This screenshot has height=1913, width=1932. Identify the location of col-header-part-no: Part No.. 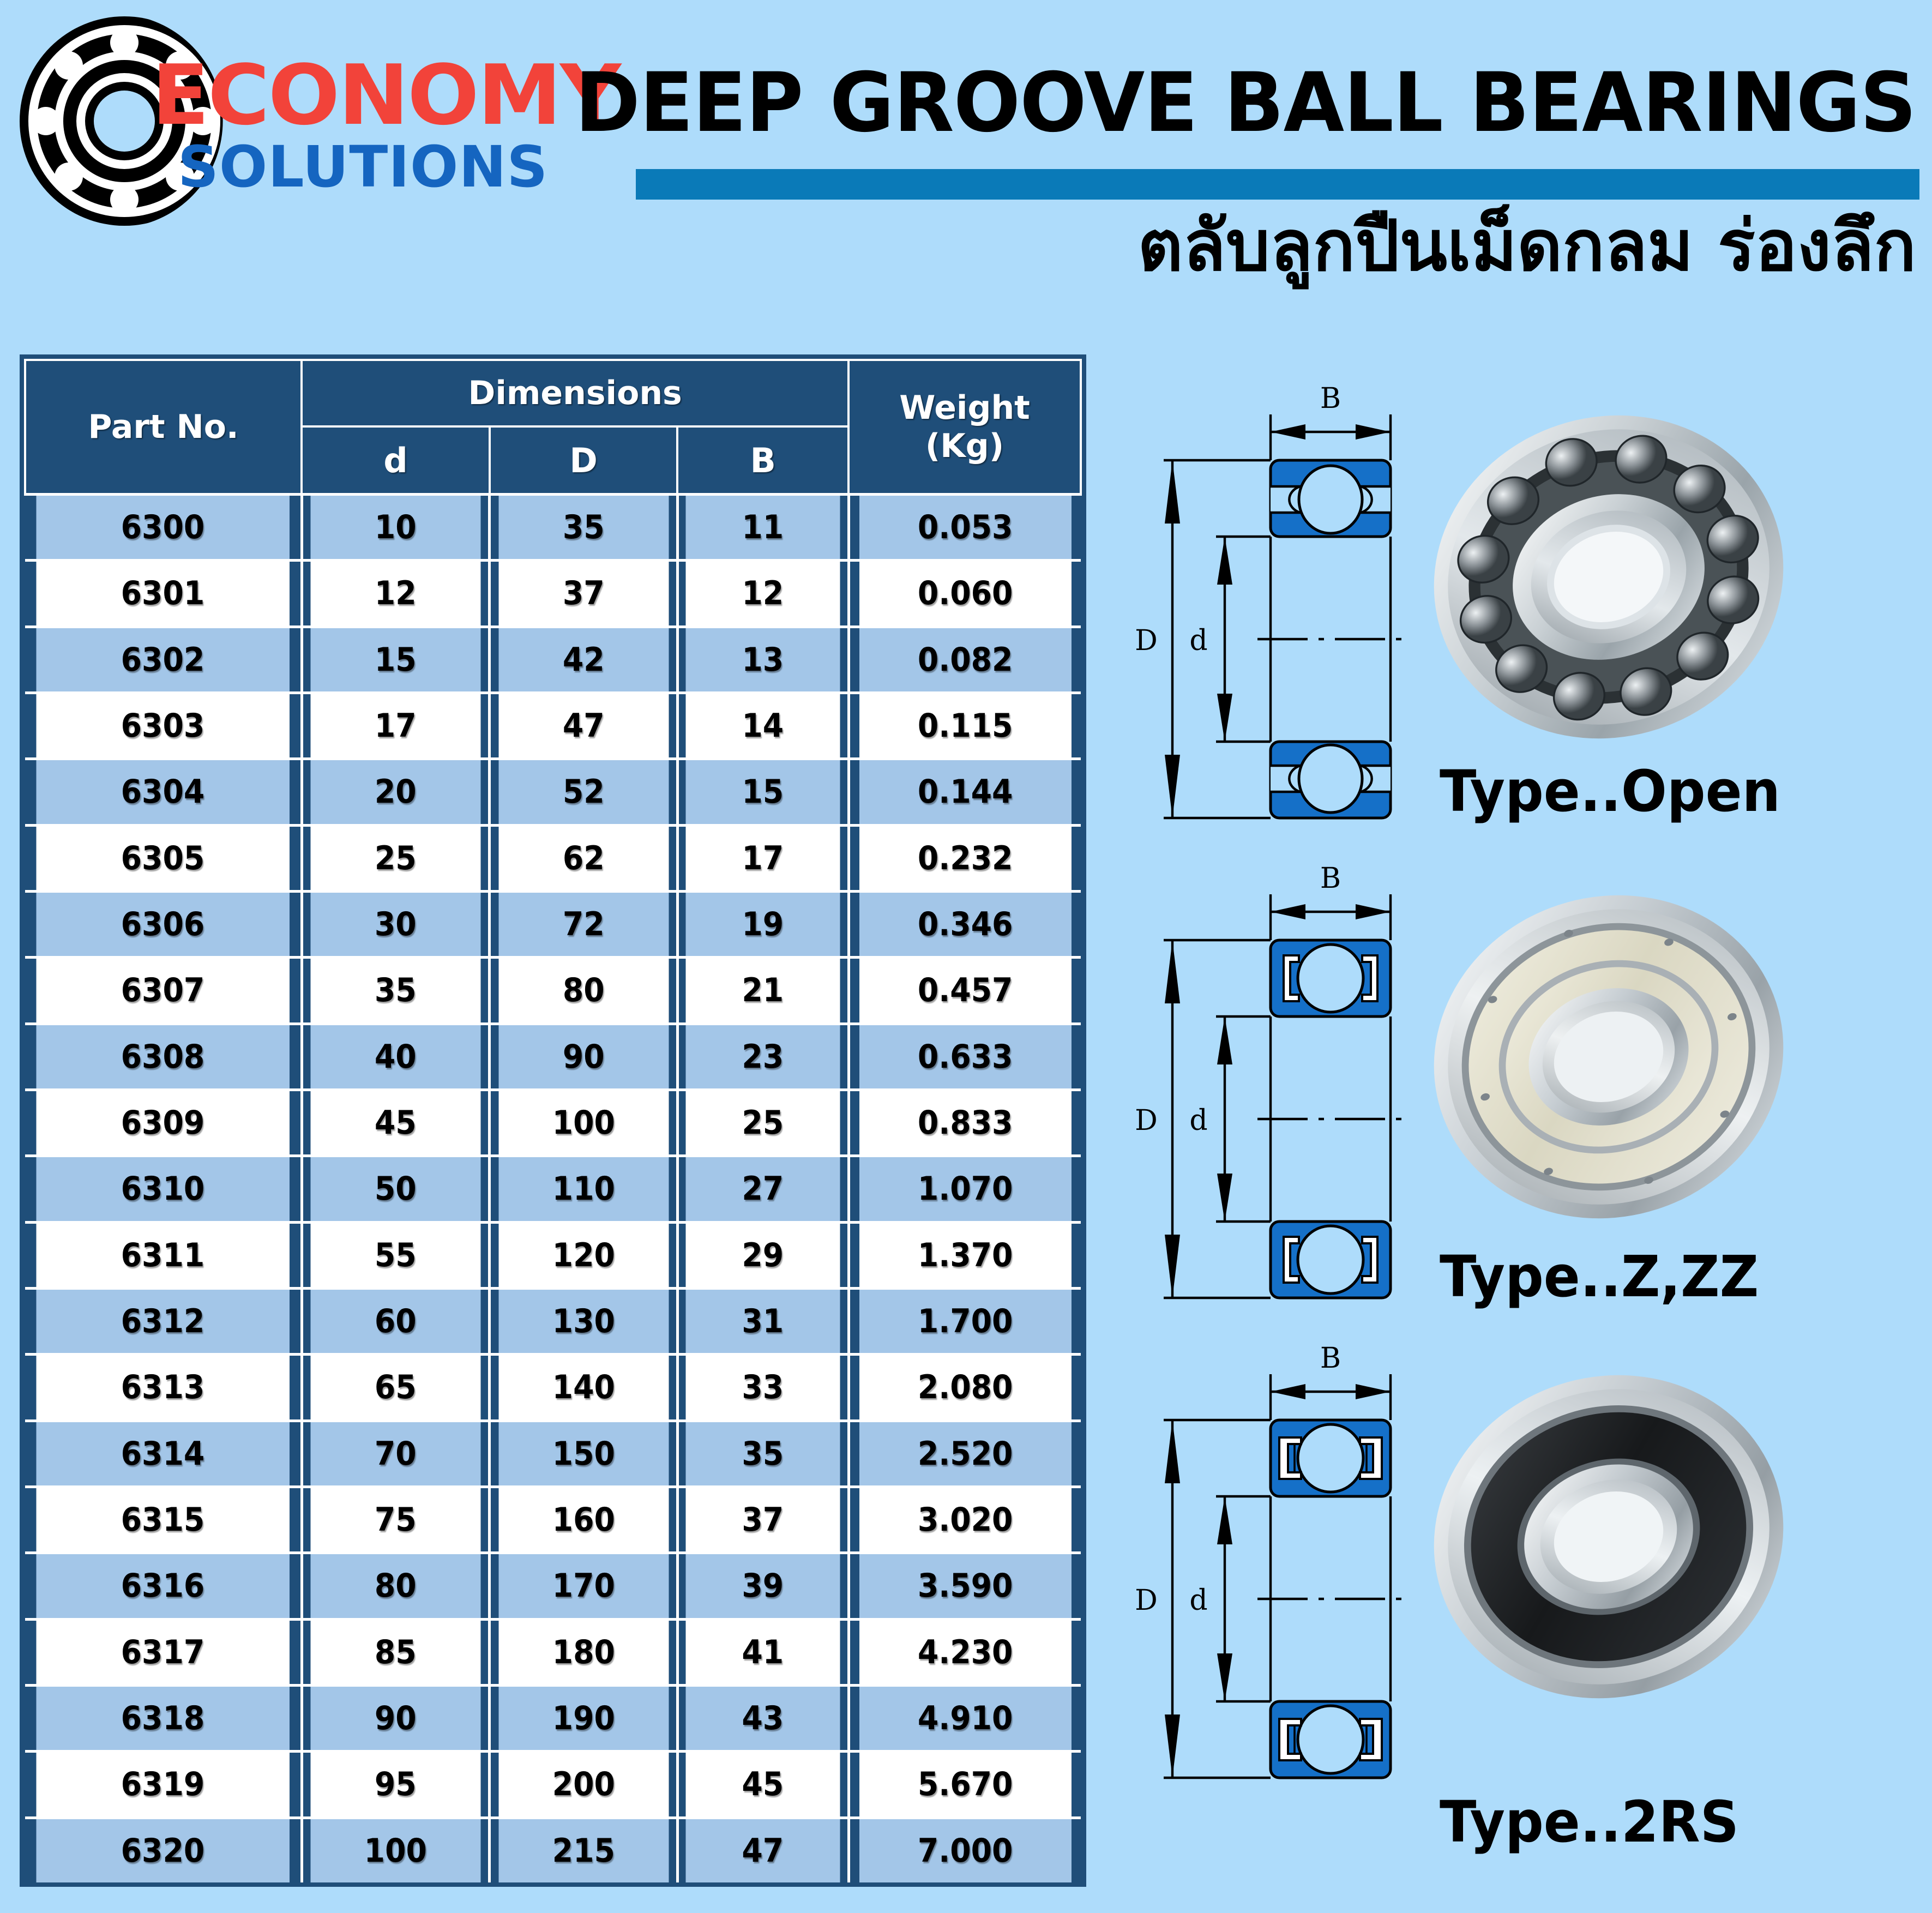
(163, 427).